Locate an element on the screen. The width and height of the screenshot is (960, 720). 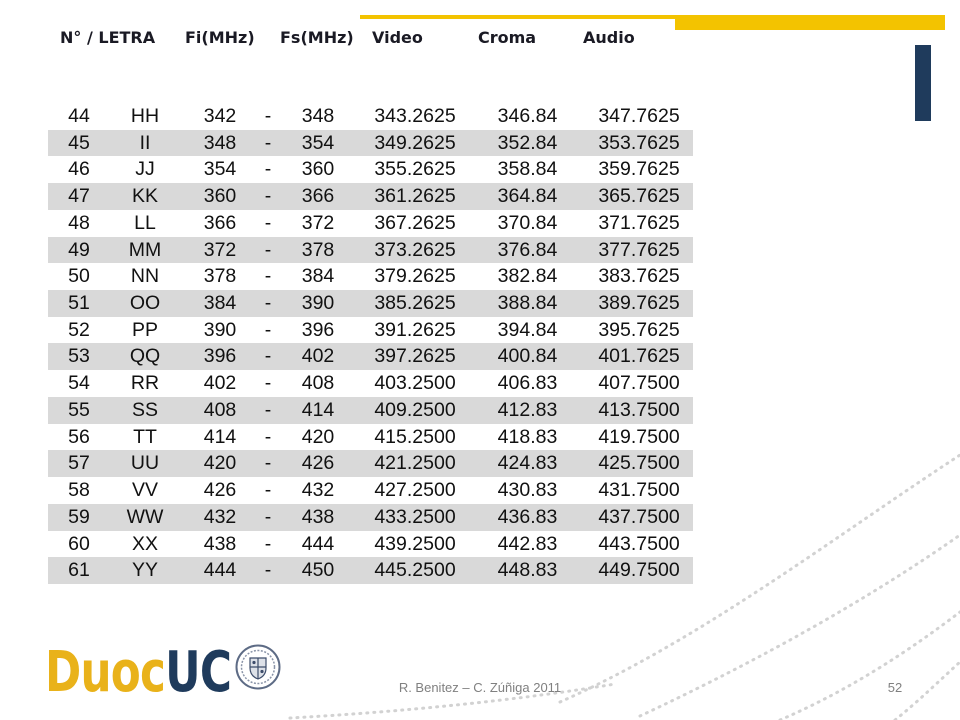
cell-fi: 384 is located at coordinates (220, 303).